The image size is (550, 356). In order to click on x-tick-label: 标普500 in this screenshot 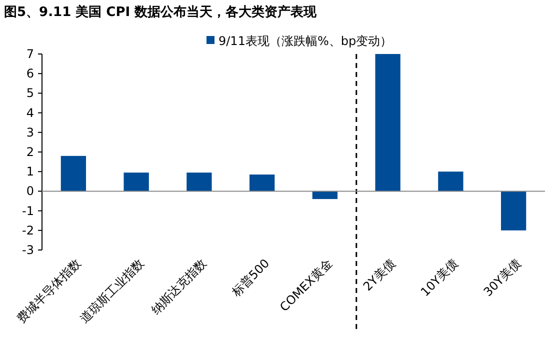, I will do `click(250, 278)`.